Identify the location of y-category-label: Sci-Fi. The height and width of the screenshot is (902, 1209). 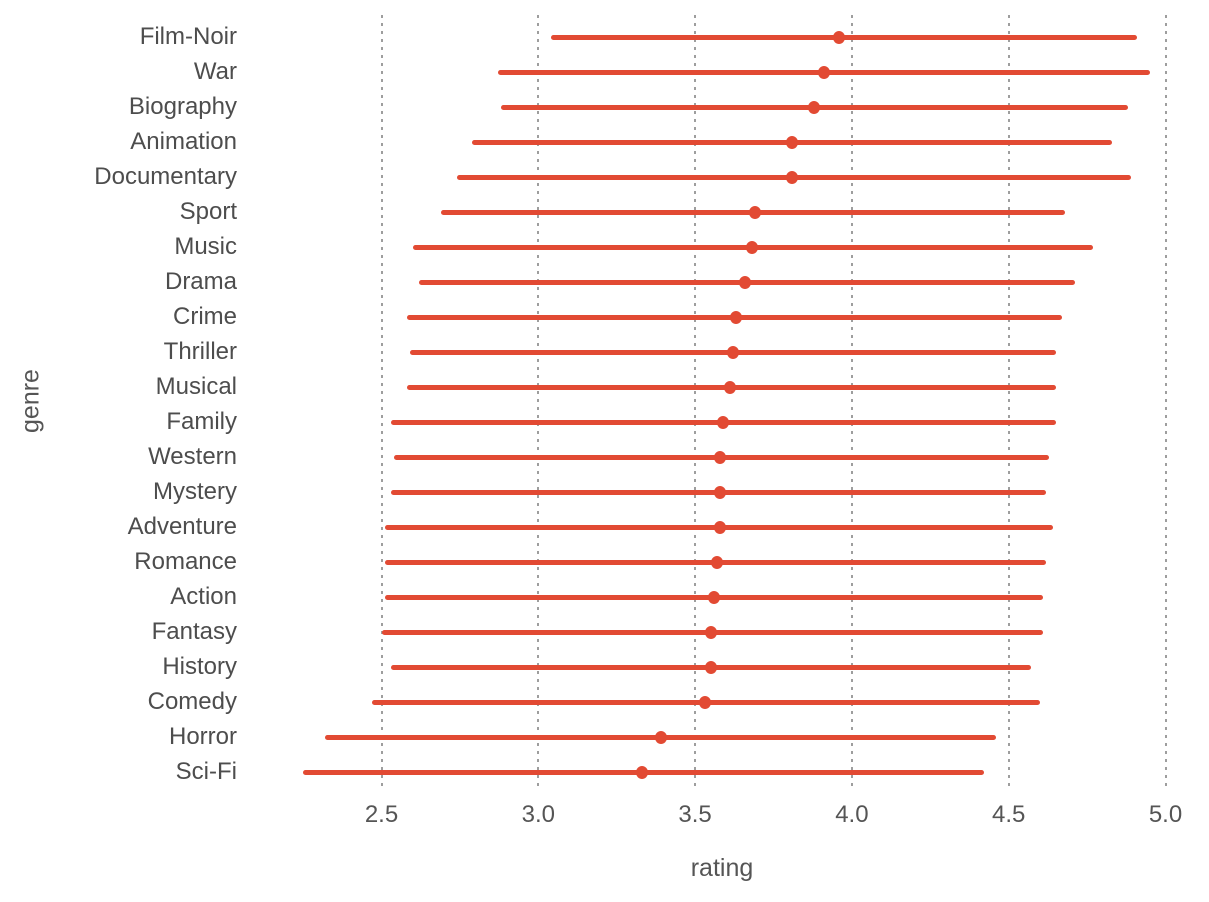
(206, 771).